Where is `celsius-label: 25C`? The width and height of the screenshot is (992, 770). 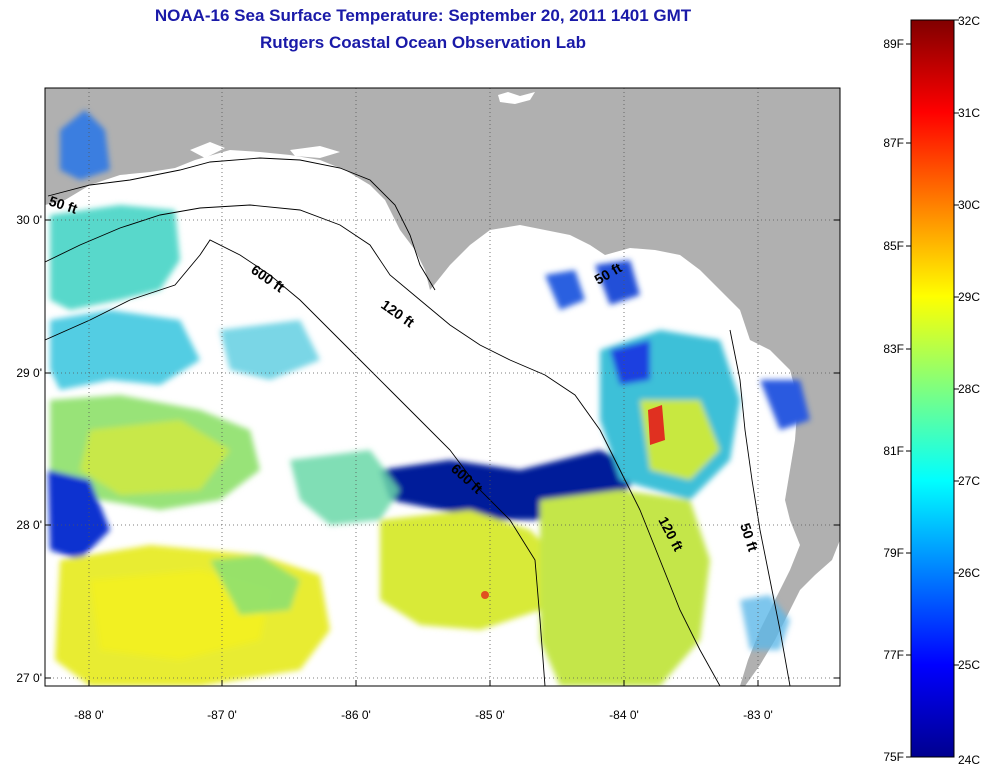
celsius-label: 25C is located at coordinates (969, 665).